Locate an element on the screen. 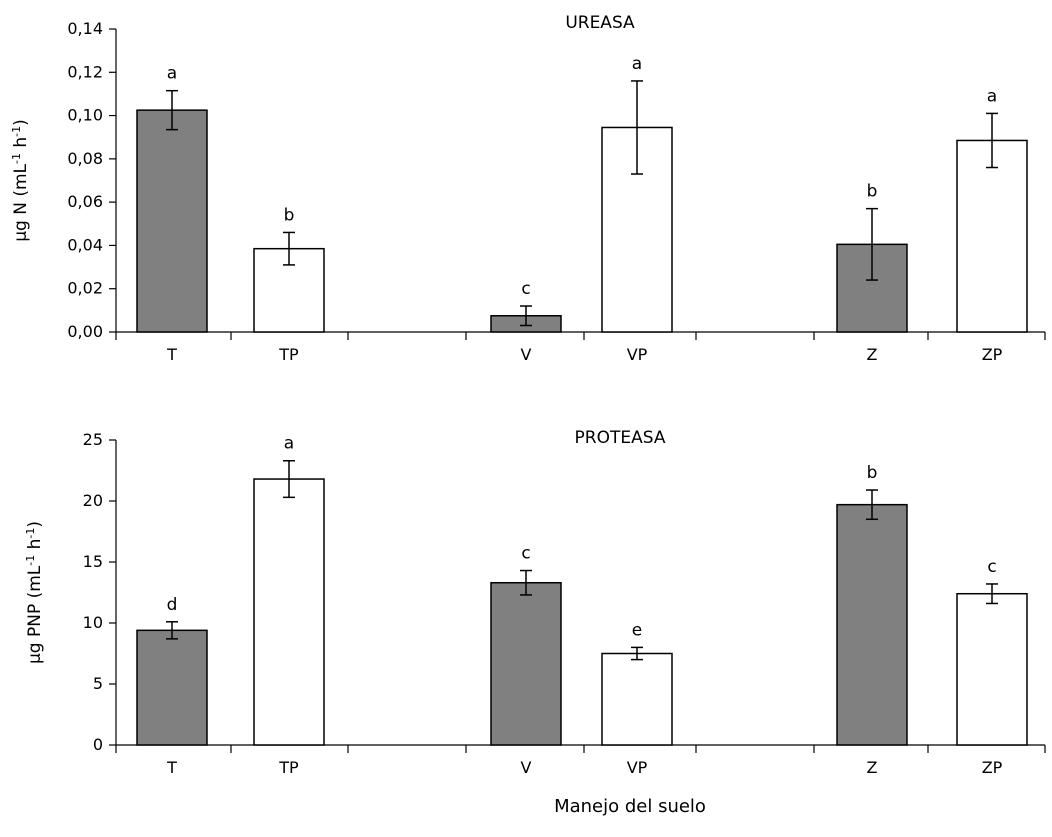  y-tick-label: 0,08 is located at coordinates (85, 158).